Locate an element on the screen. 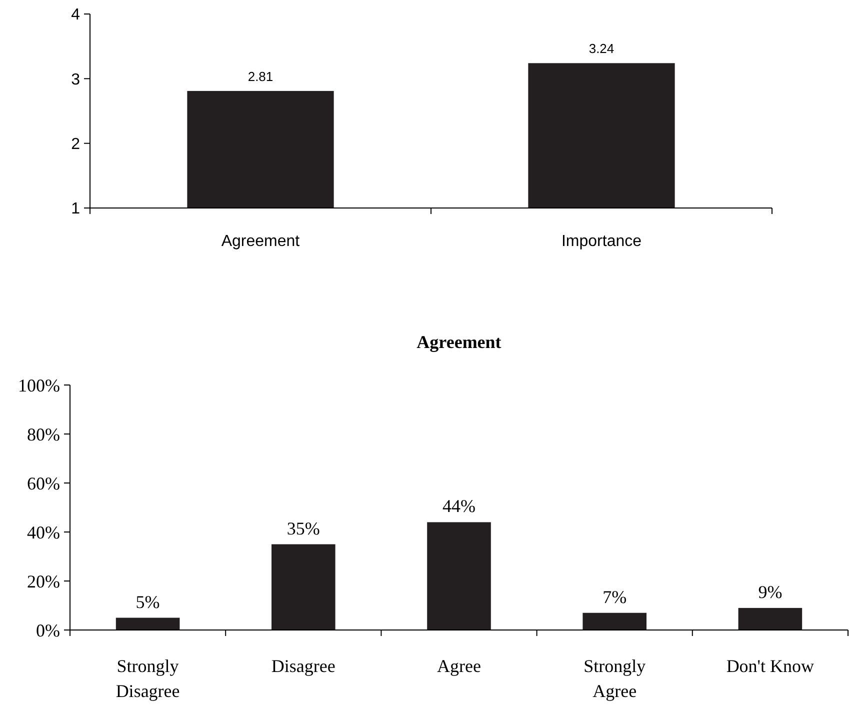 The width and height of the screenshot is (849, 712). x-tick-label: Disagree is located at coordinates (303, 666).